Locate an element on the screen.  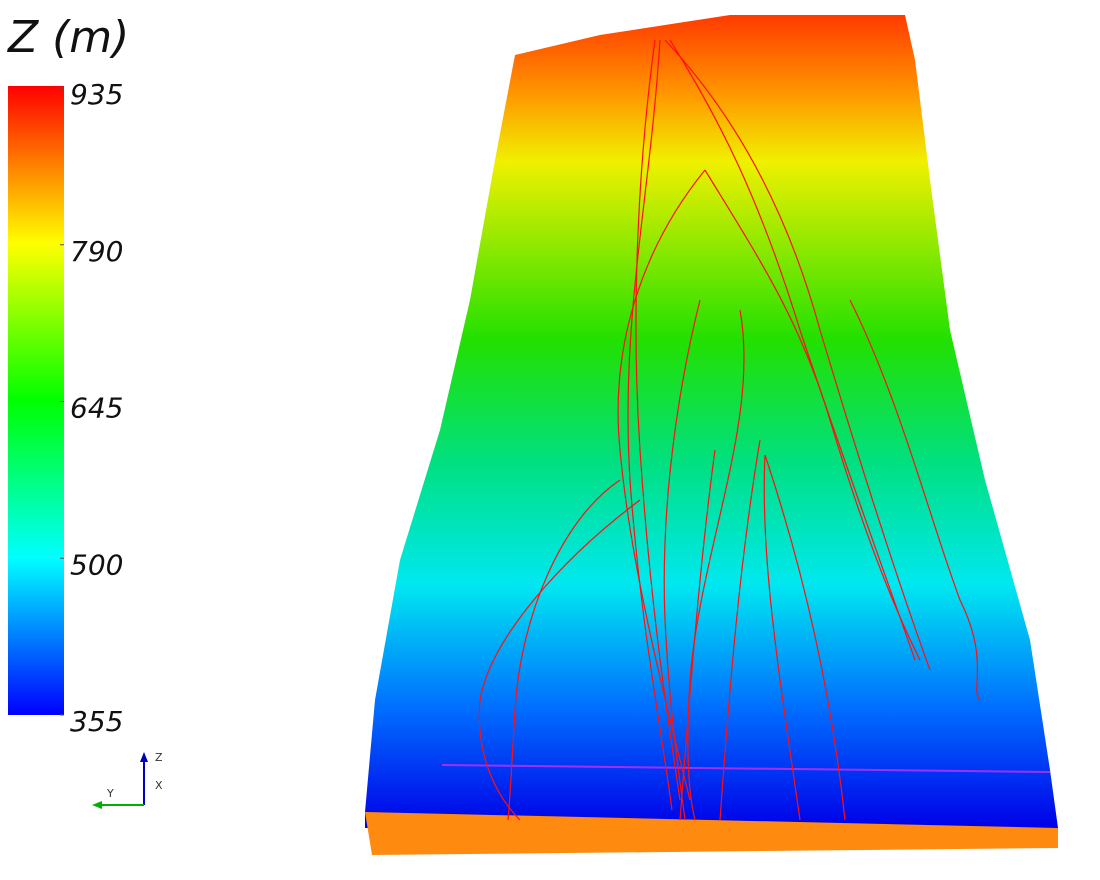
axis-label: Z is located at coordinates (159, 757).